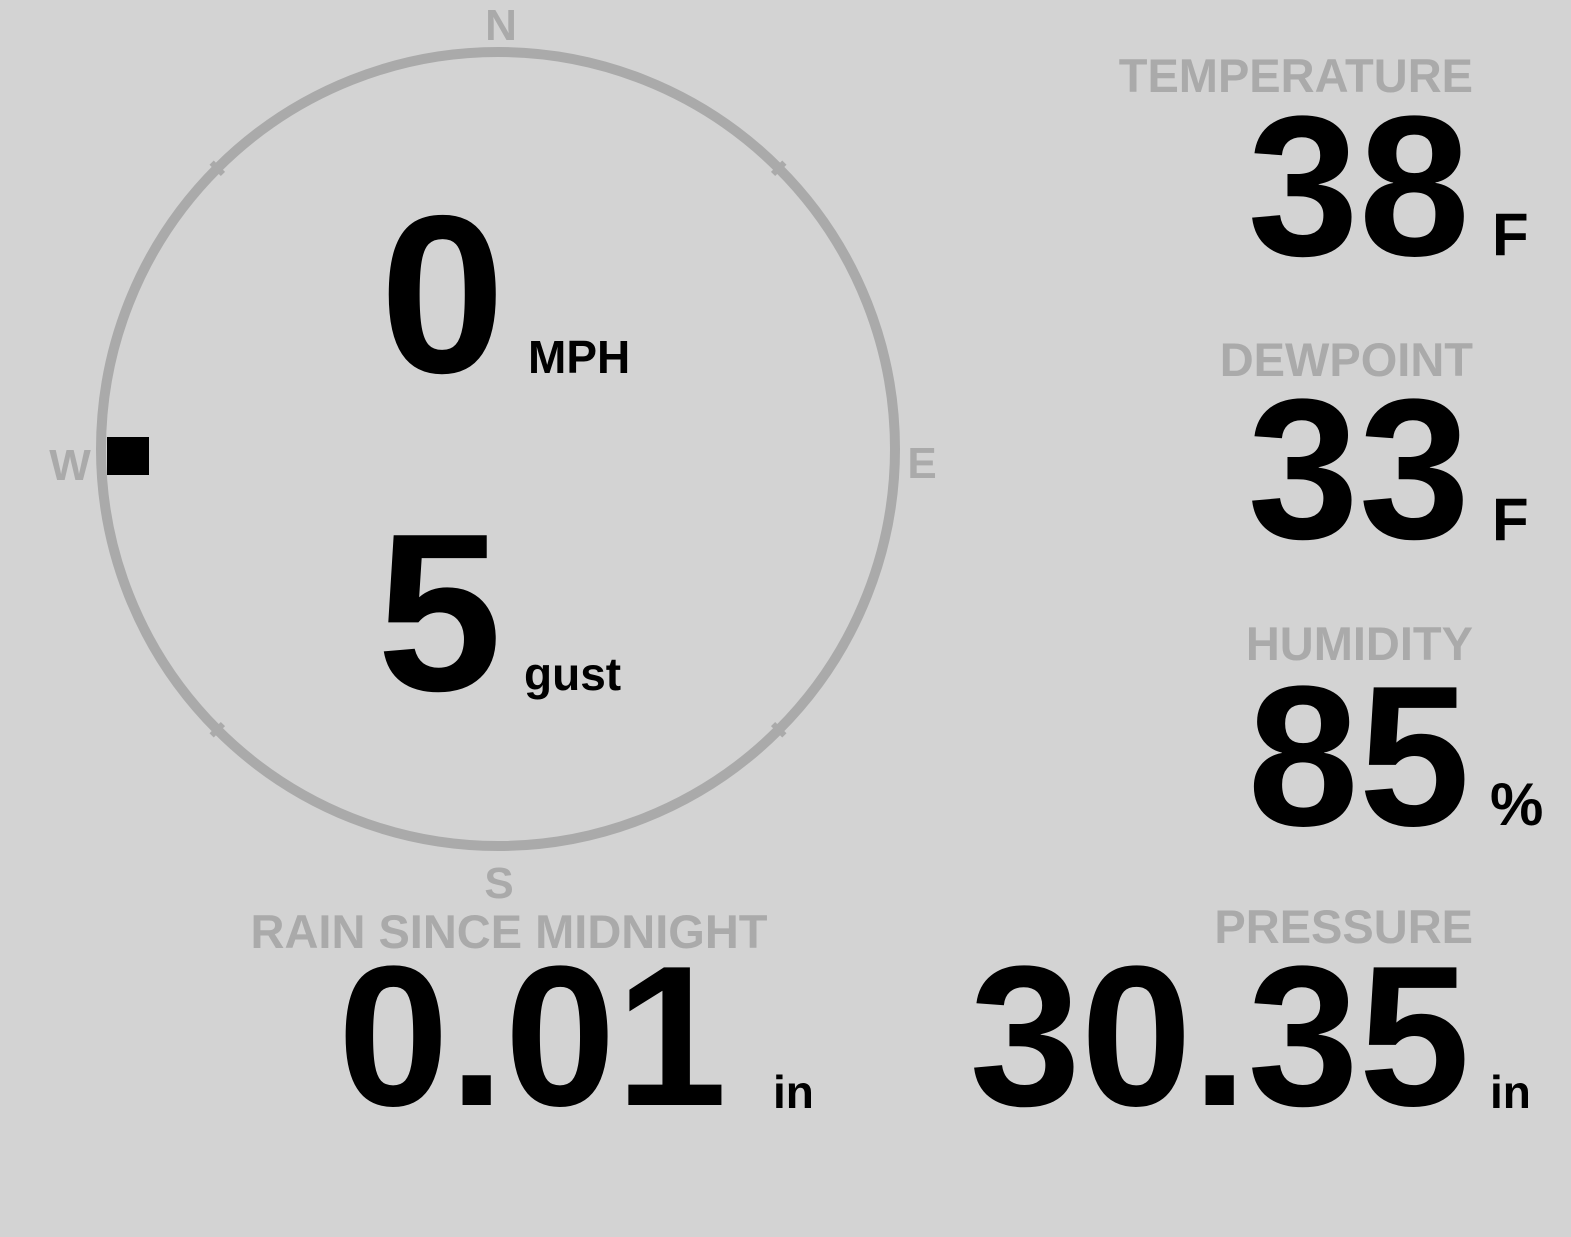  I want to click on gust-unit: gust, so click(572, 674).